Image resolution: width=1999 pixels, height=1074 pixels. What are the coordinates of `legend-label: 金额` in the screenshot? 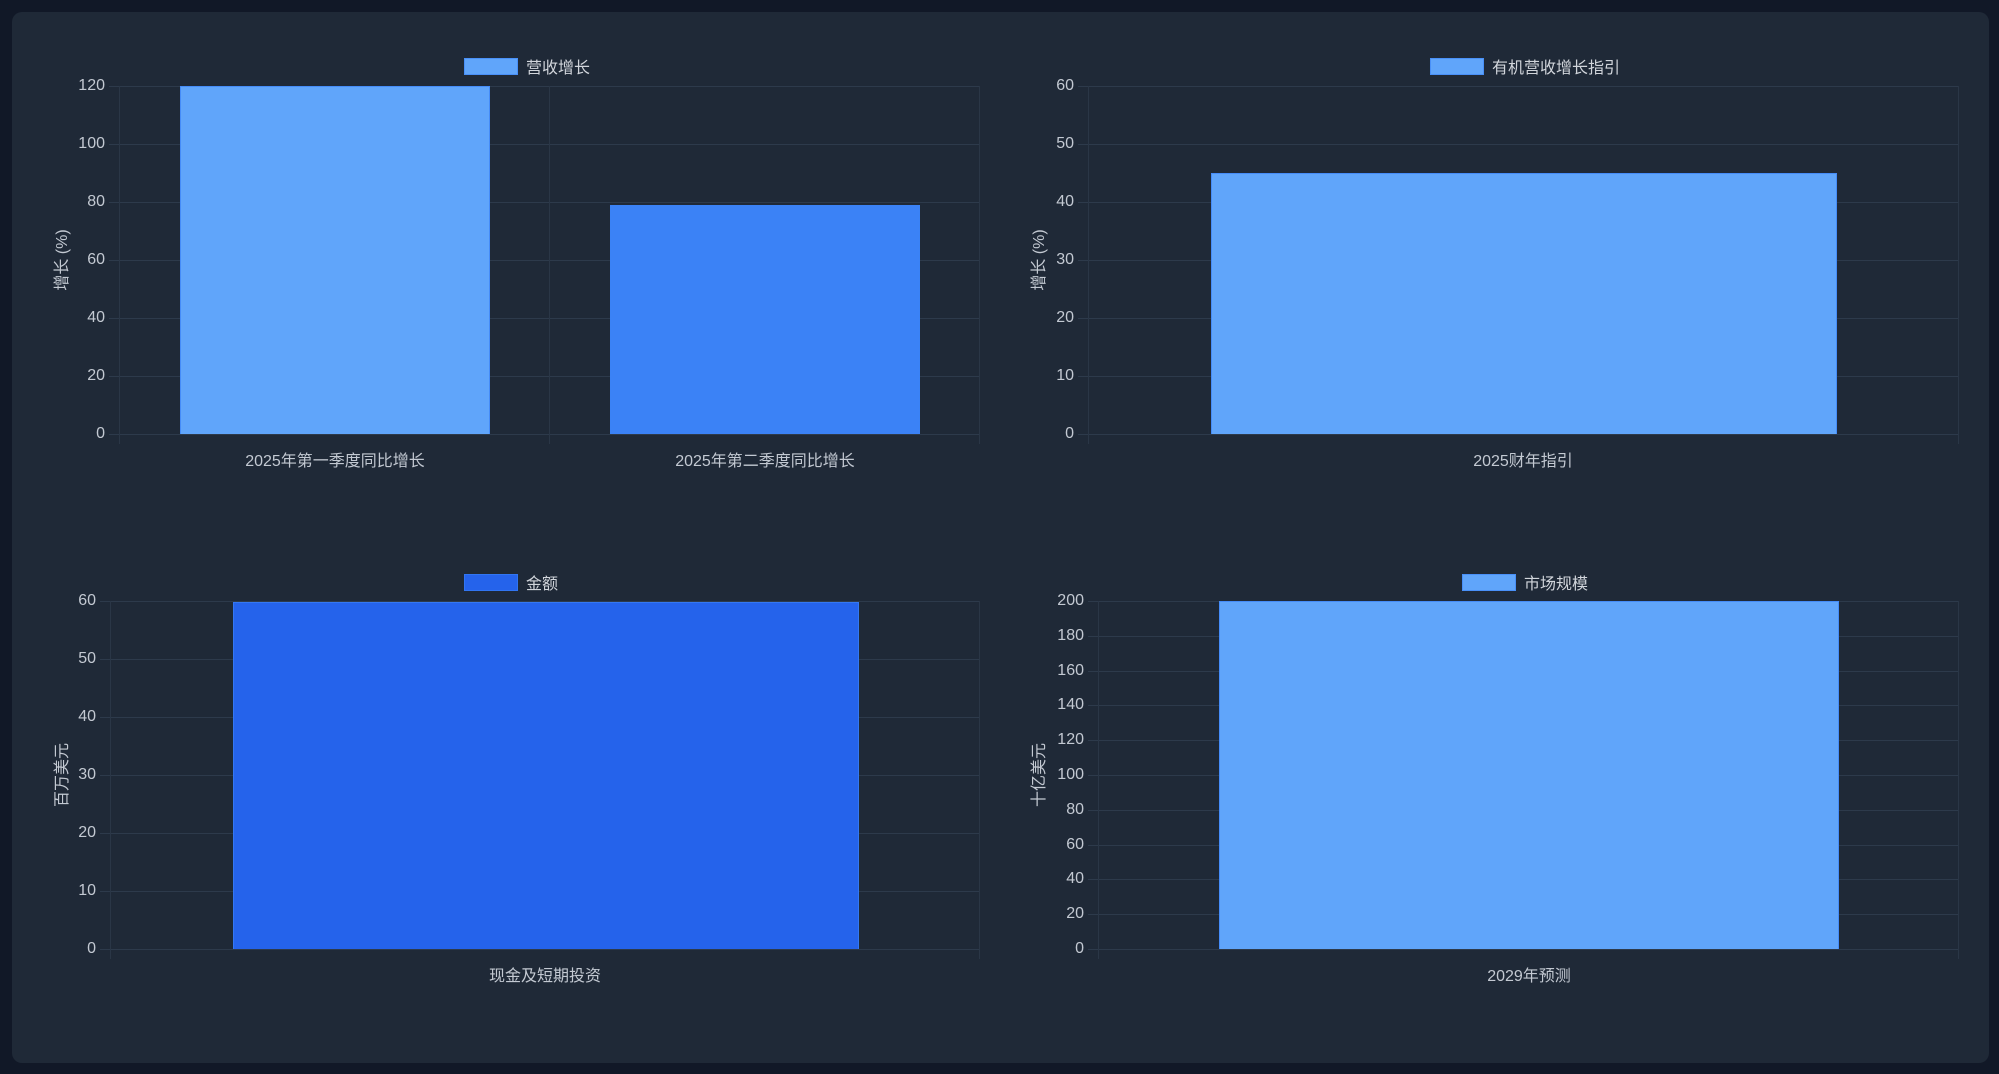 It's located at (542, 584).